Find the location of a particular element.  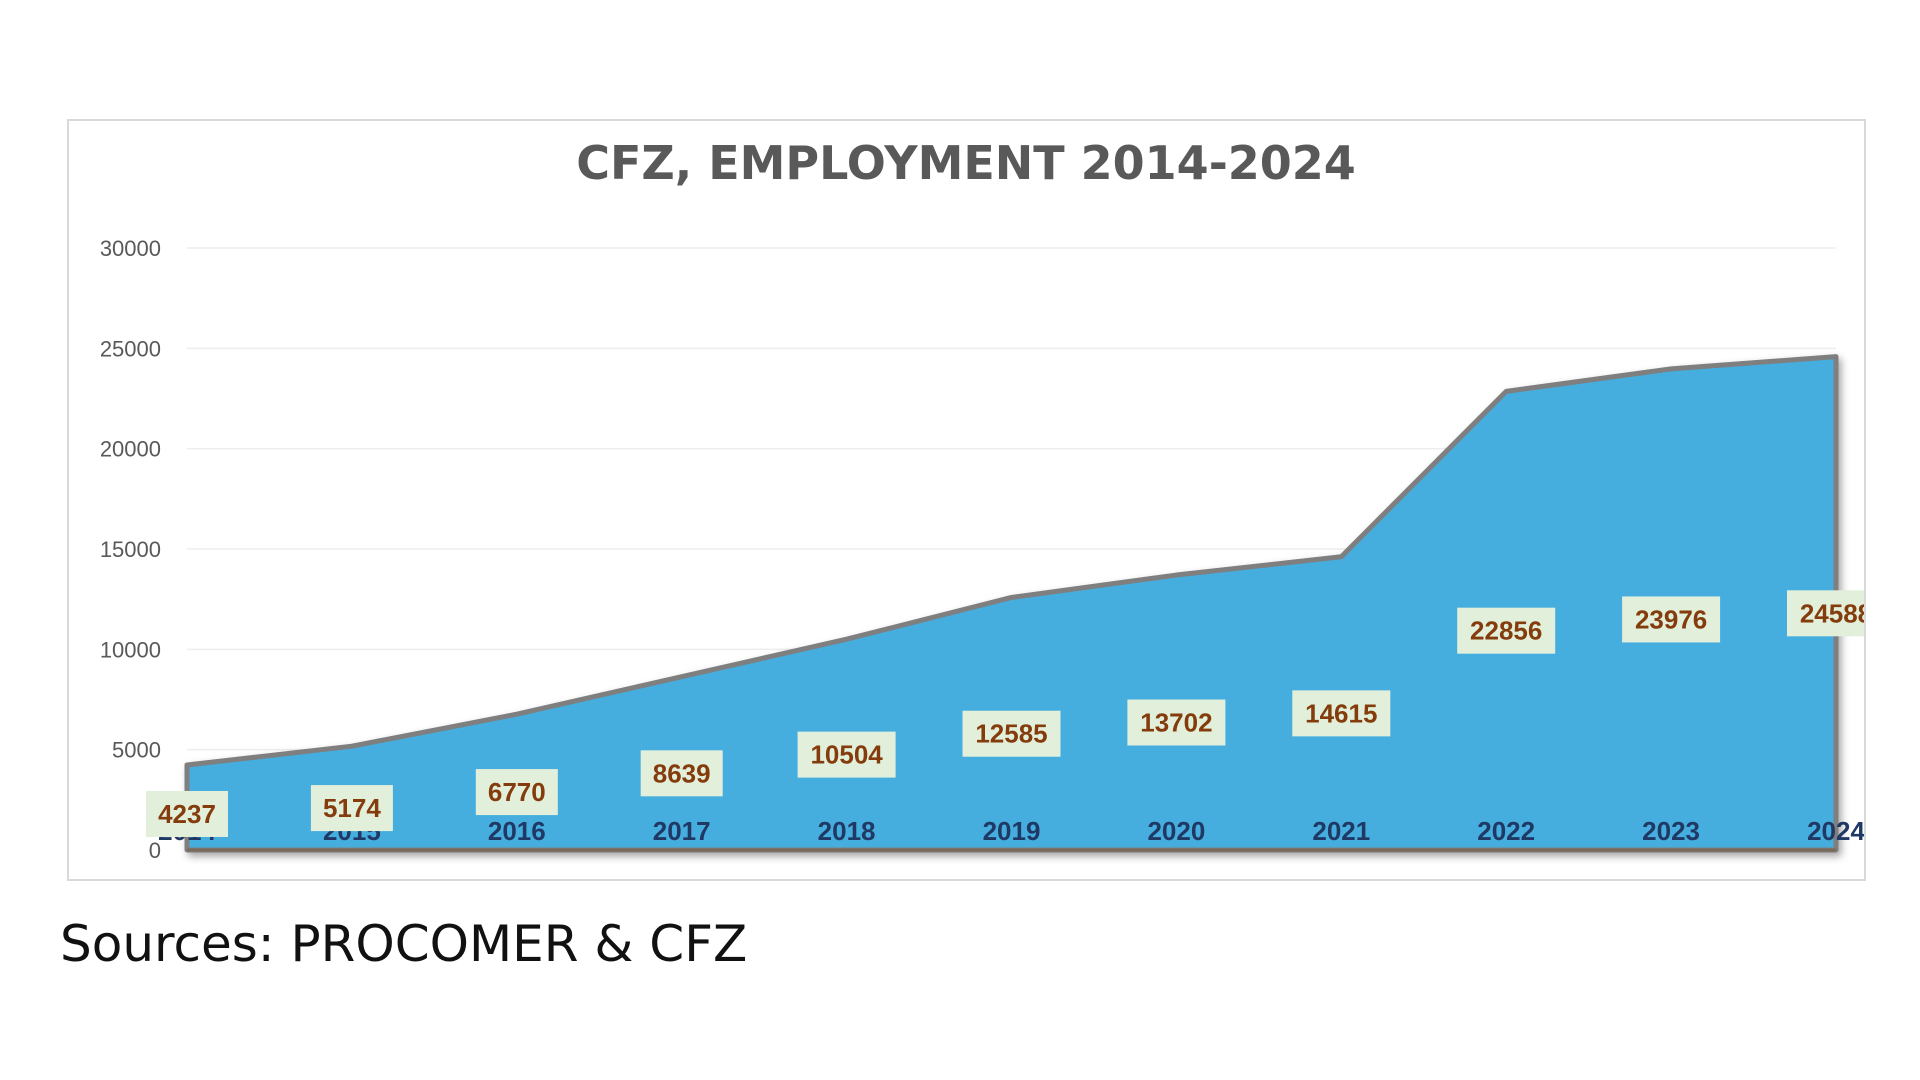

data-label-text: 5174 is located at coordinates (352, 808).